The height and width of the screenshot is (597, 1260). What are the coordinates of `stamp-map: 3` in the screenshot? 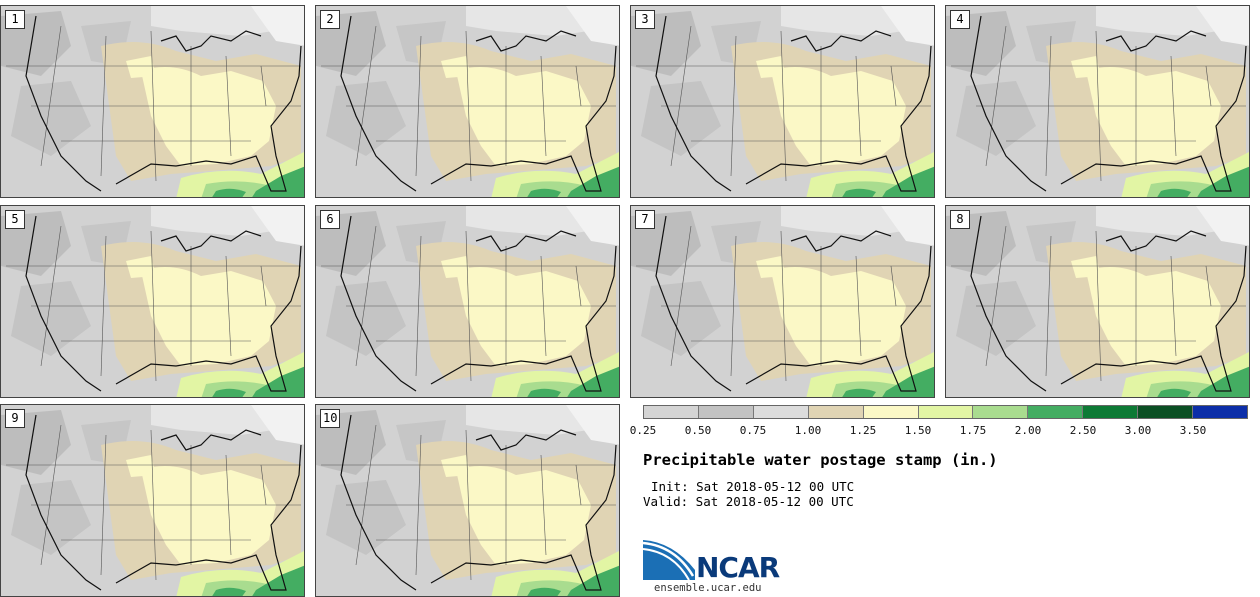 It's located at (782, 101).